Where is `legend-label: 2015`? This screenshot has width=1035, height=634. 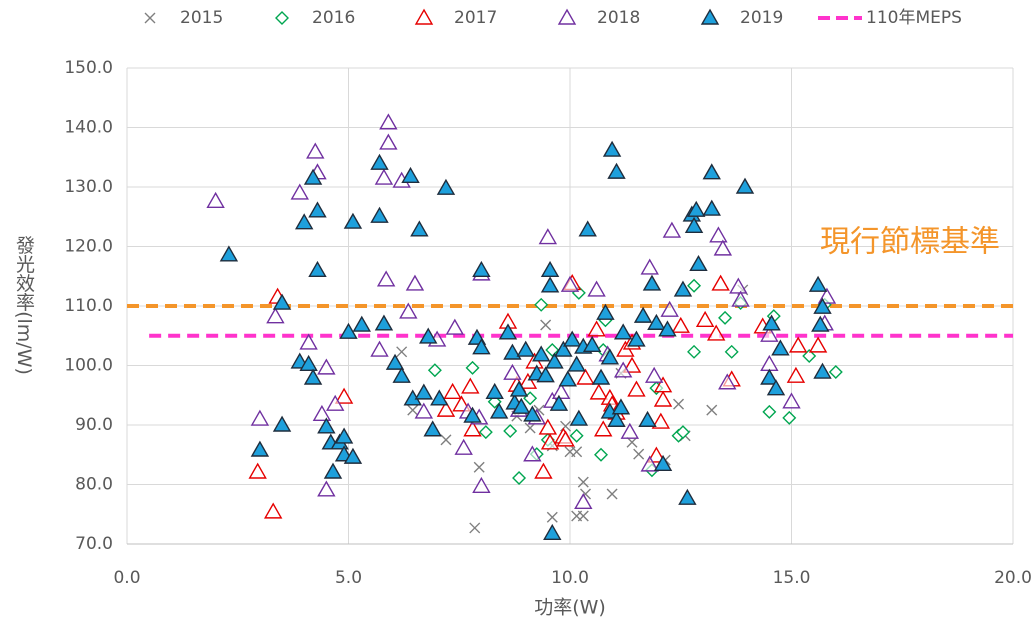 legend-label: 2015 is located at coordinates (201, 18).